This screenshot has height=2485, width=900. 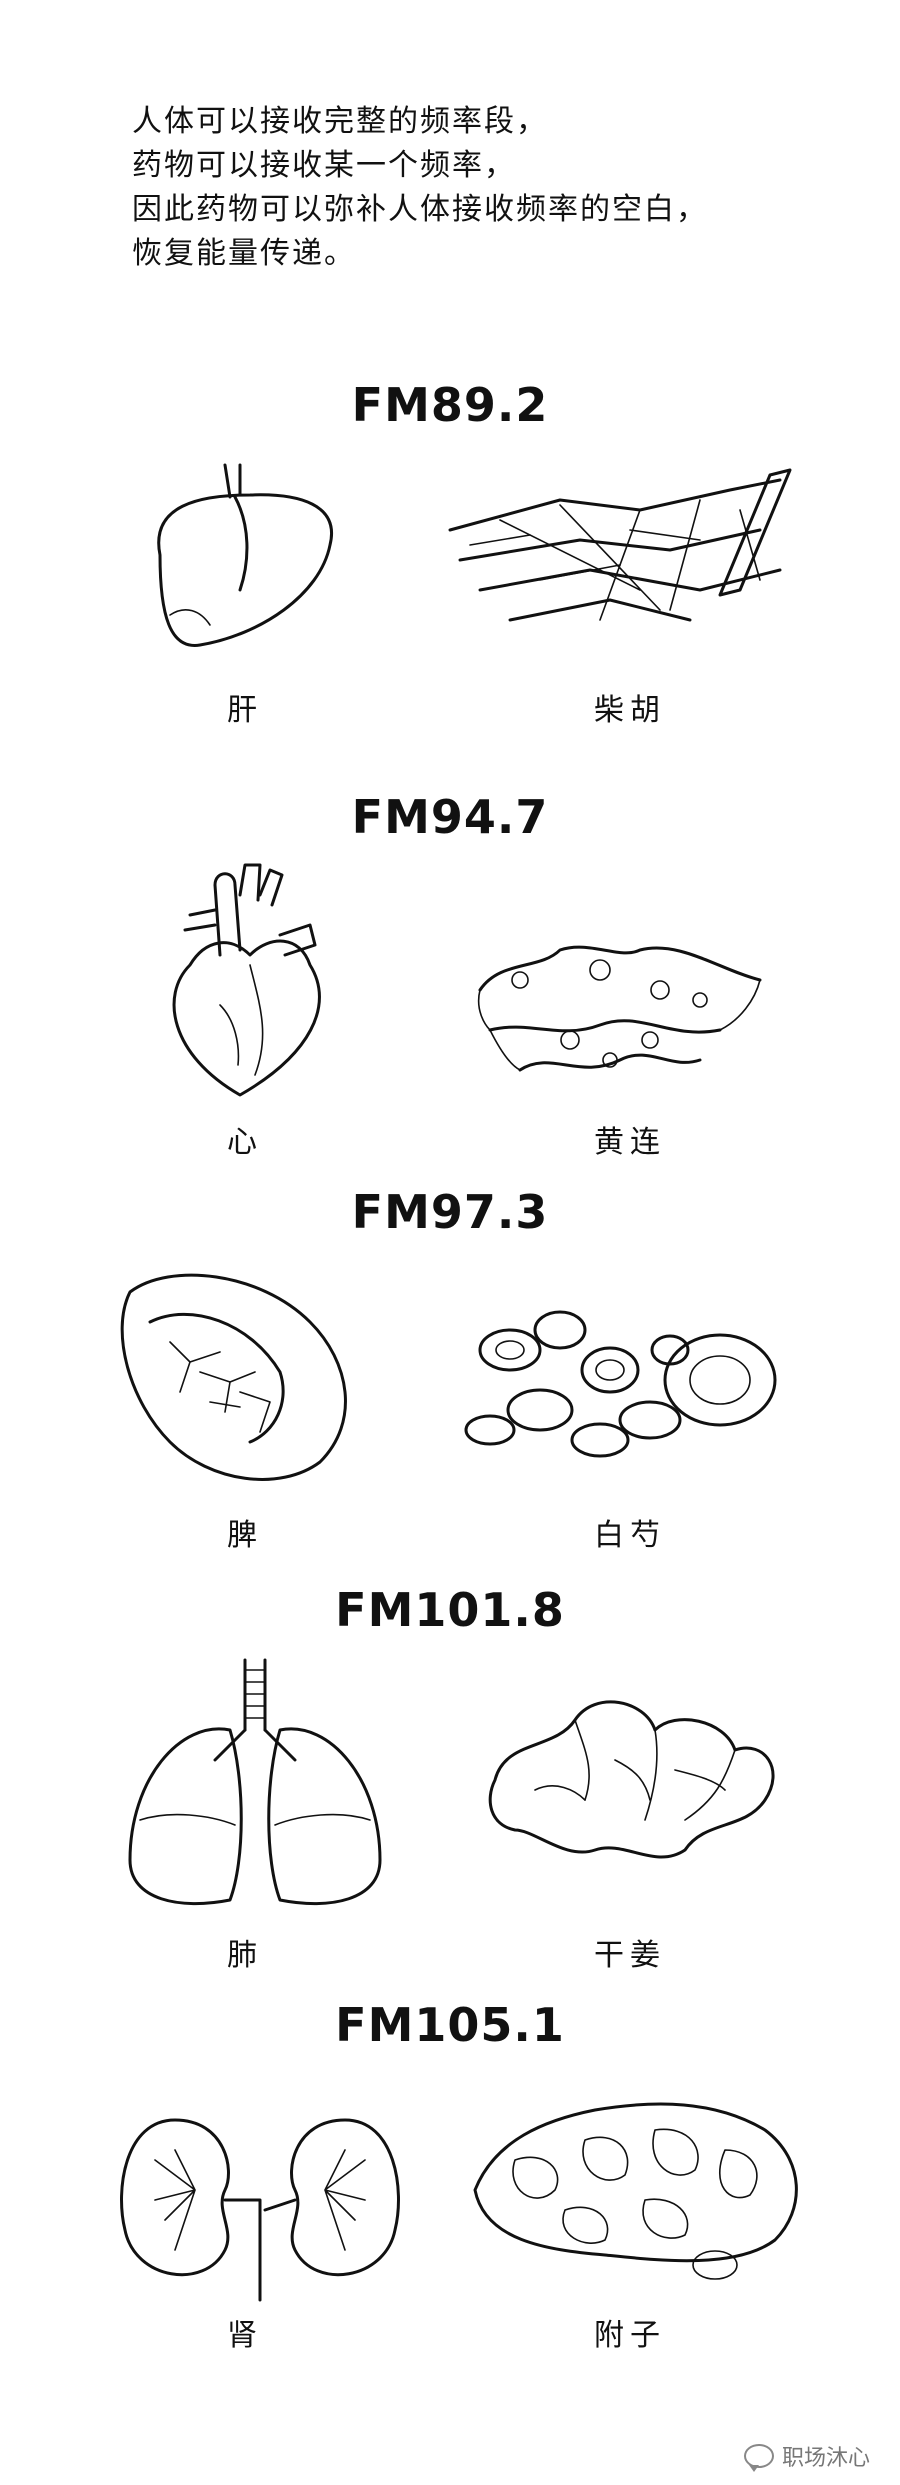 What do you see at coordinates (630, 2335) in the screenshot?
I see `herb-label: 附子` at bounding box center [630, 2335].